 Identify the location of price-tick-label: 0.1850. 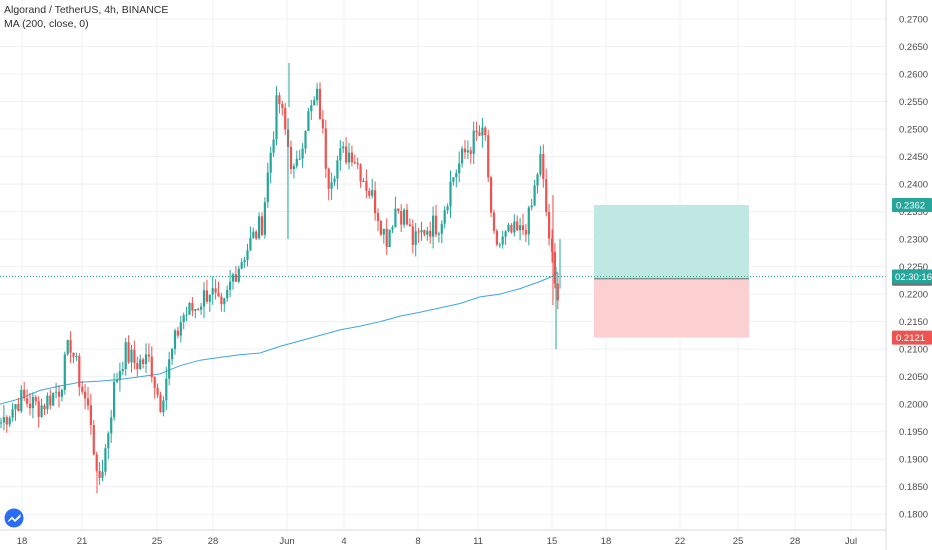
(913, 487).